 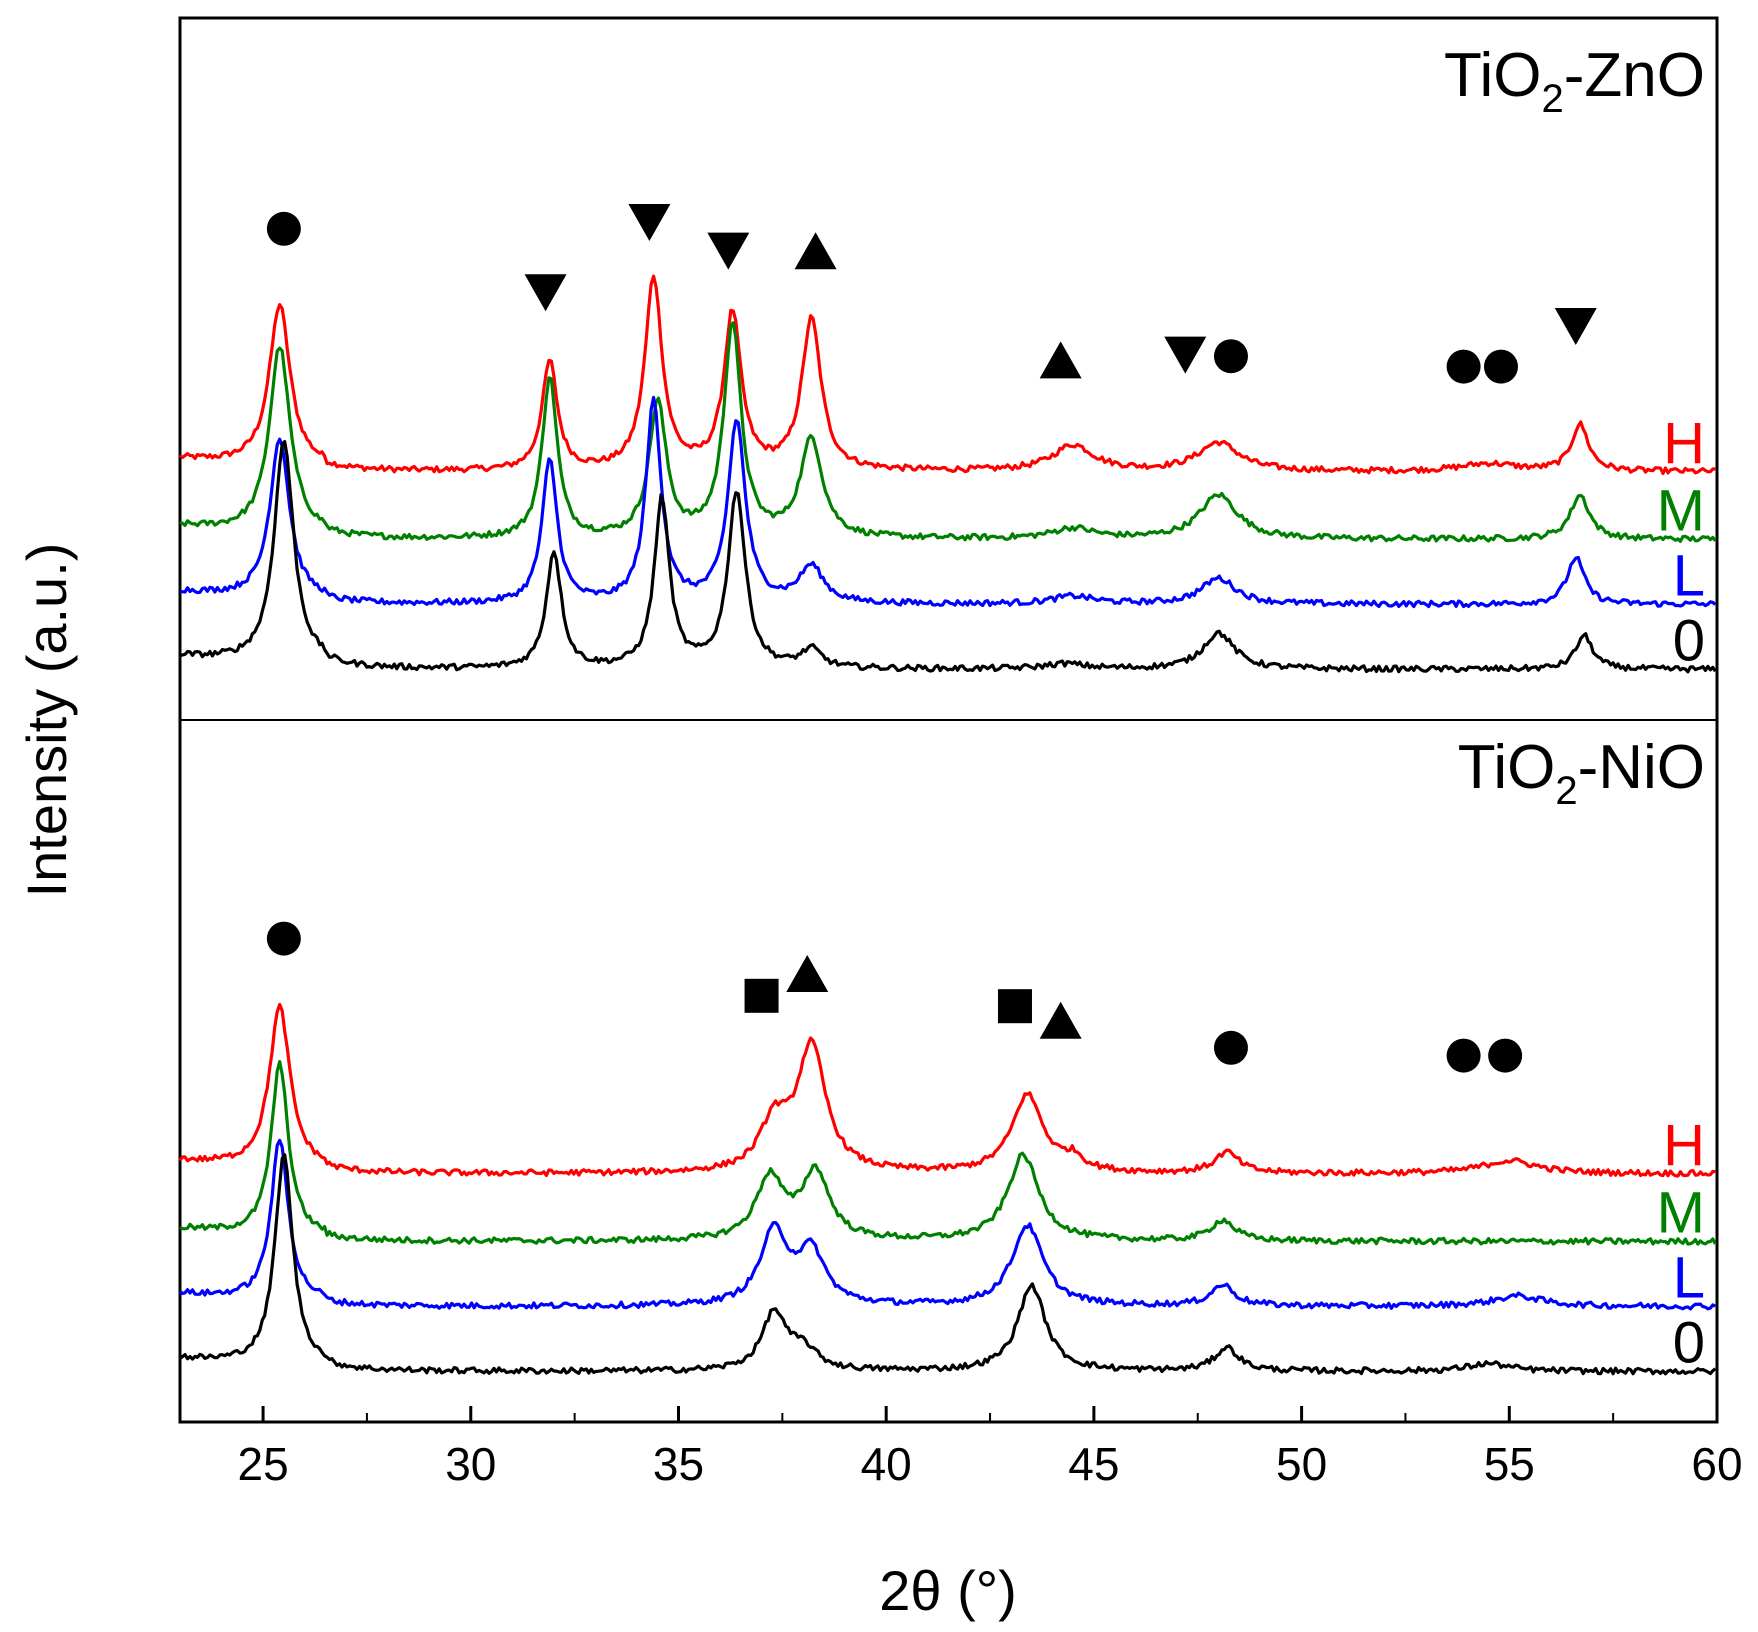 What do you see at coordinates (886, 1464) in the screenshot?
I see `x-tick-label: 40` at bounding box center [886, 1464].